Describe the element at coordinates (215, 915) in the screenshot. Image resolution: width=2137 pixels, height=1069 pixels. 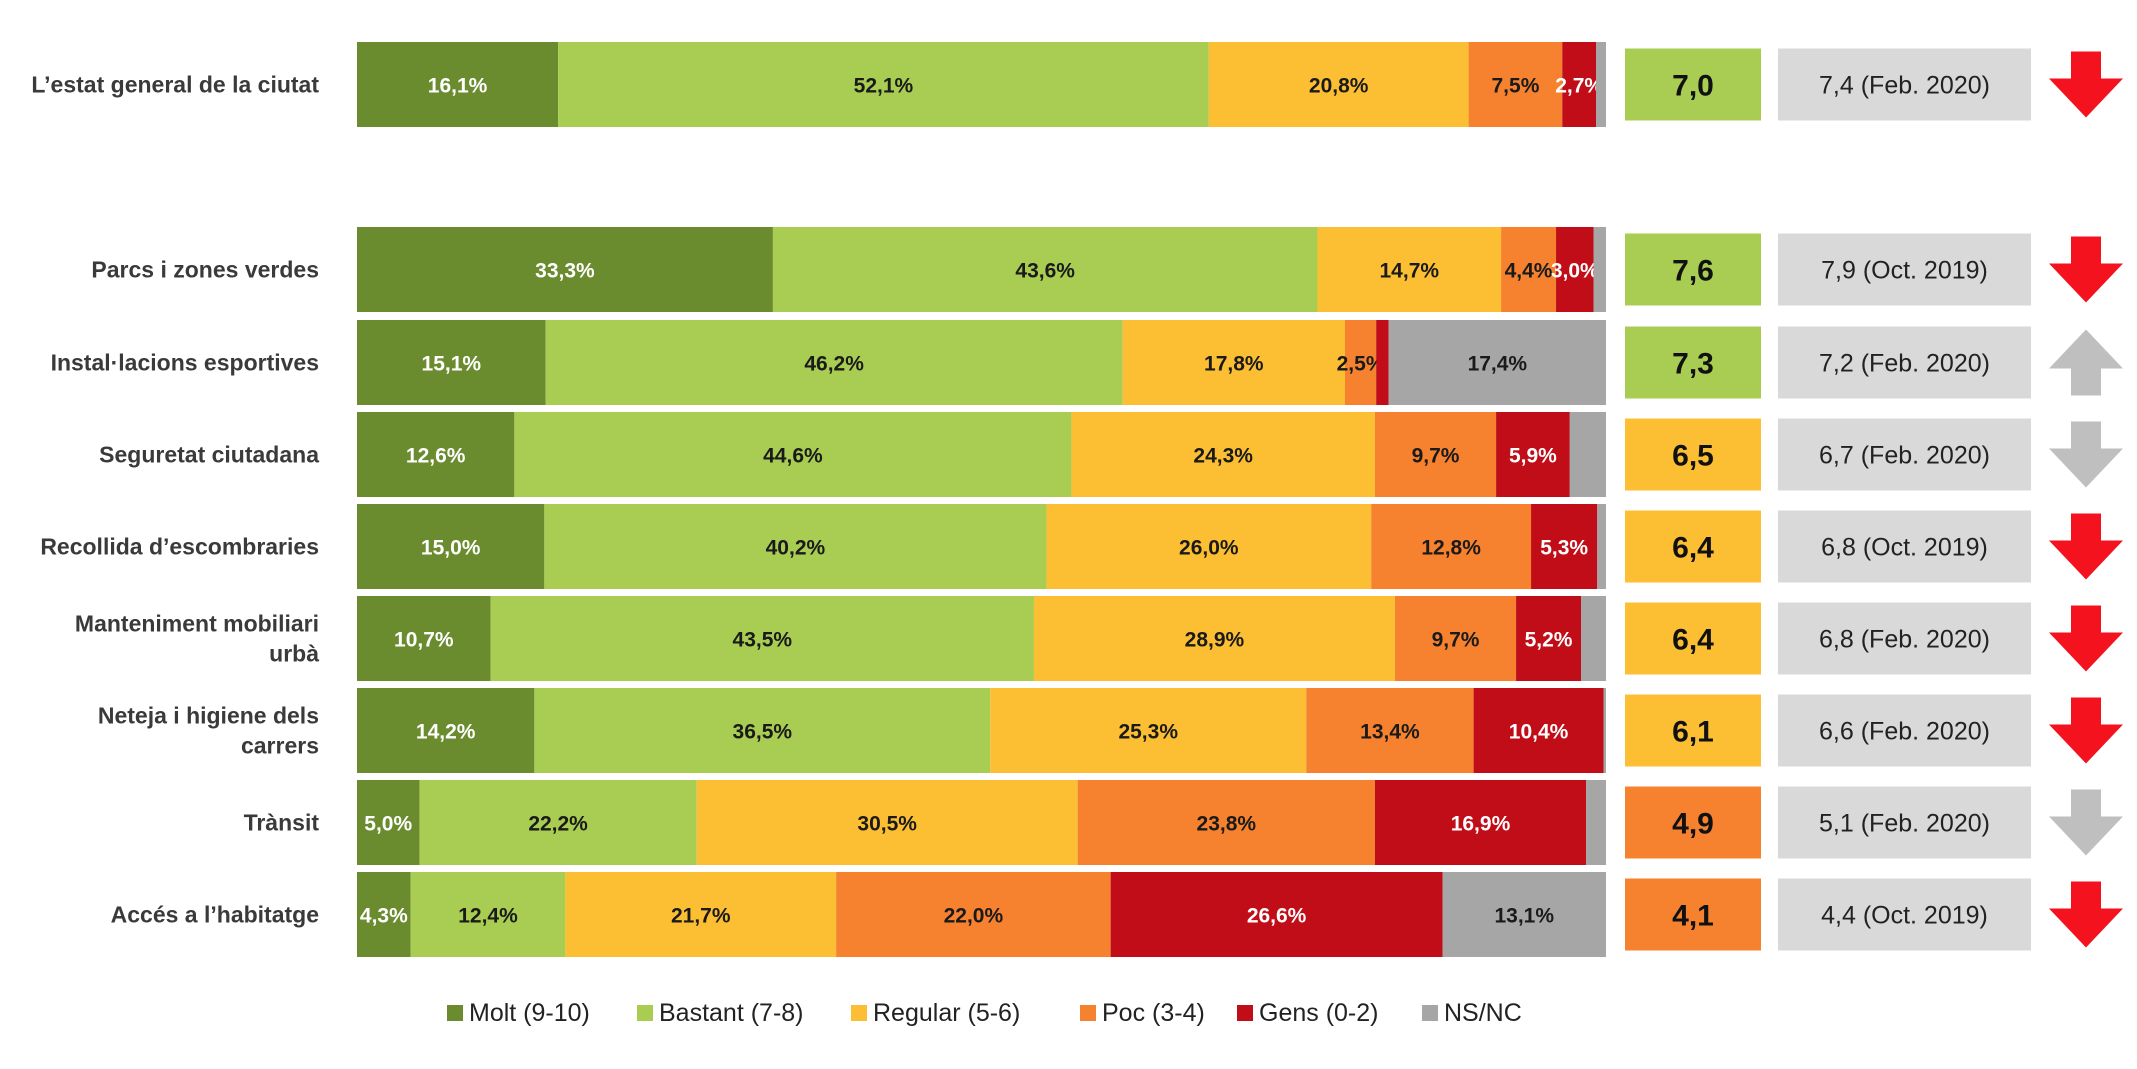
I see `category-label: Accés a l’habitatge` at that location.